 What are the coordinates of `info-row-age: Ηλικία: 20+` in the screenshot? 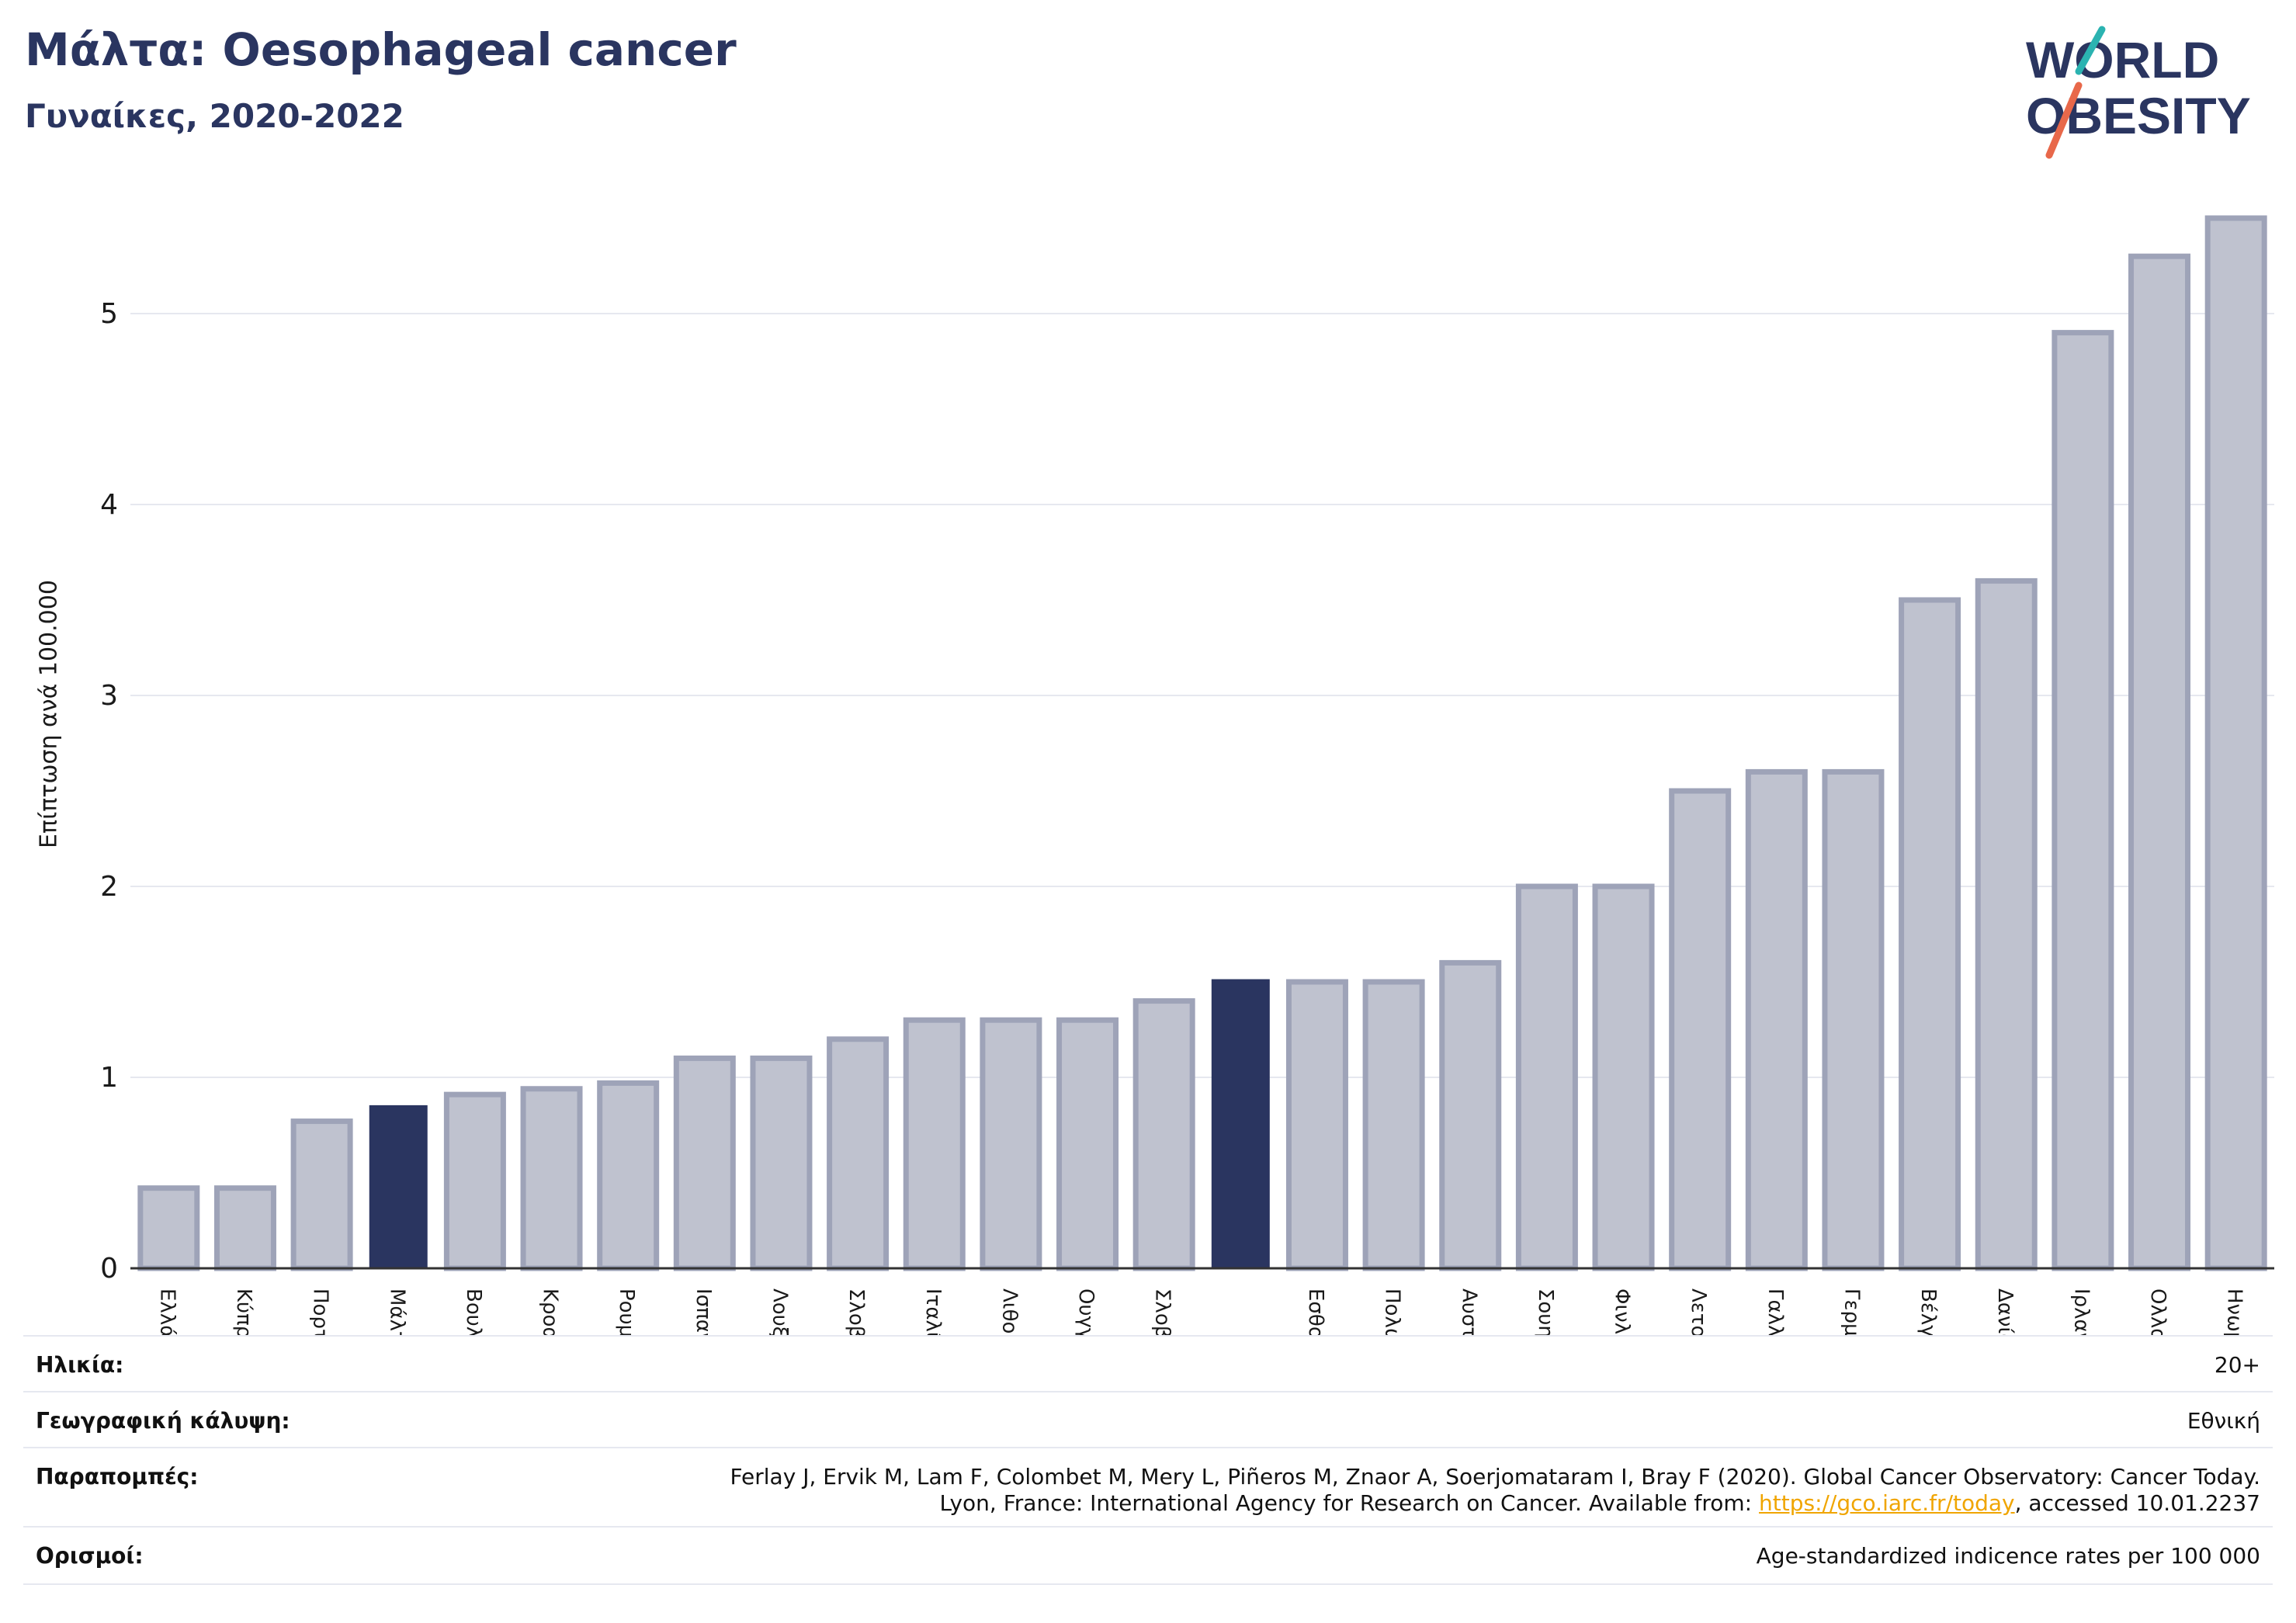 It's located at (1148, 1363).